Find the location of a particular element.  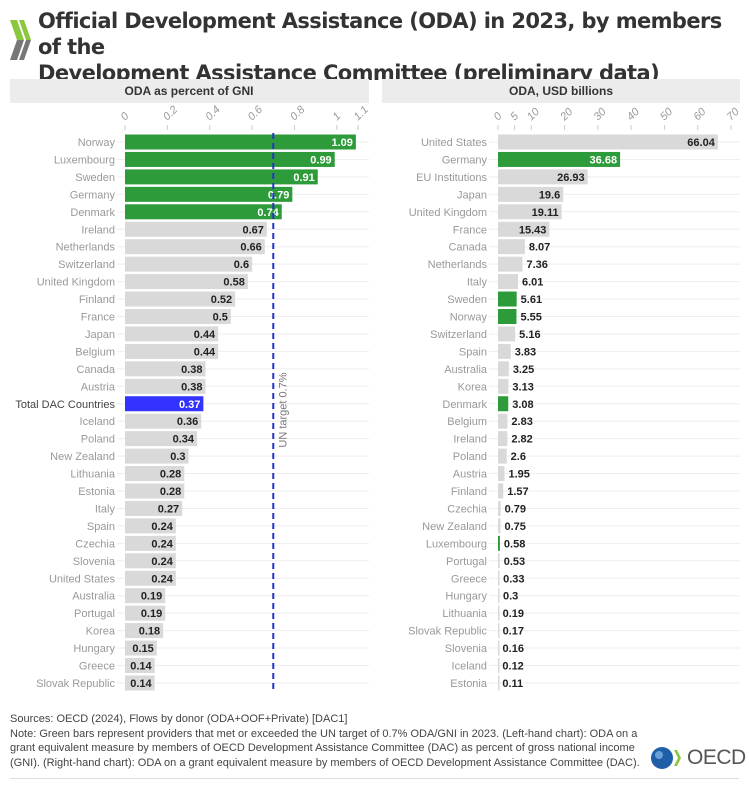

data-label: 0.52 is located at coordinates (221, 300).